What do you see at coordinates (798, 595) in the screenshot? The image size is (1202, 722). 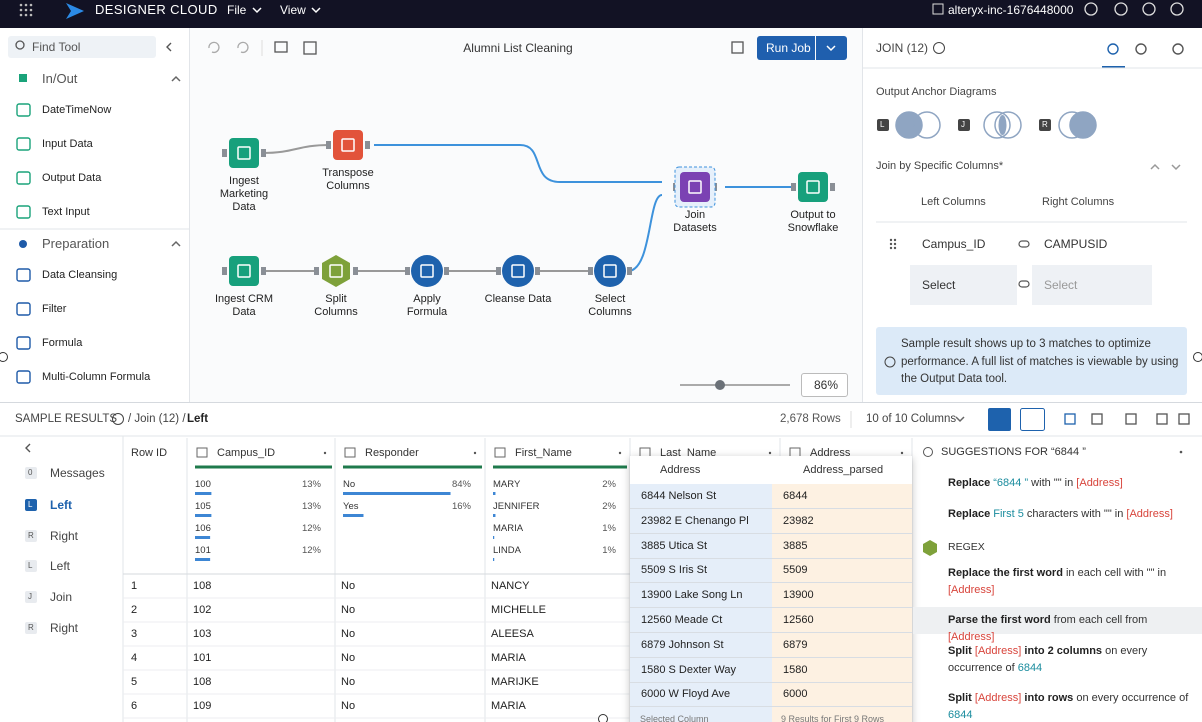 I see `popup-cell: 13900` at bounding box center [798, 595].